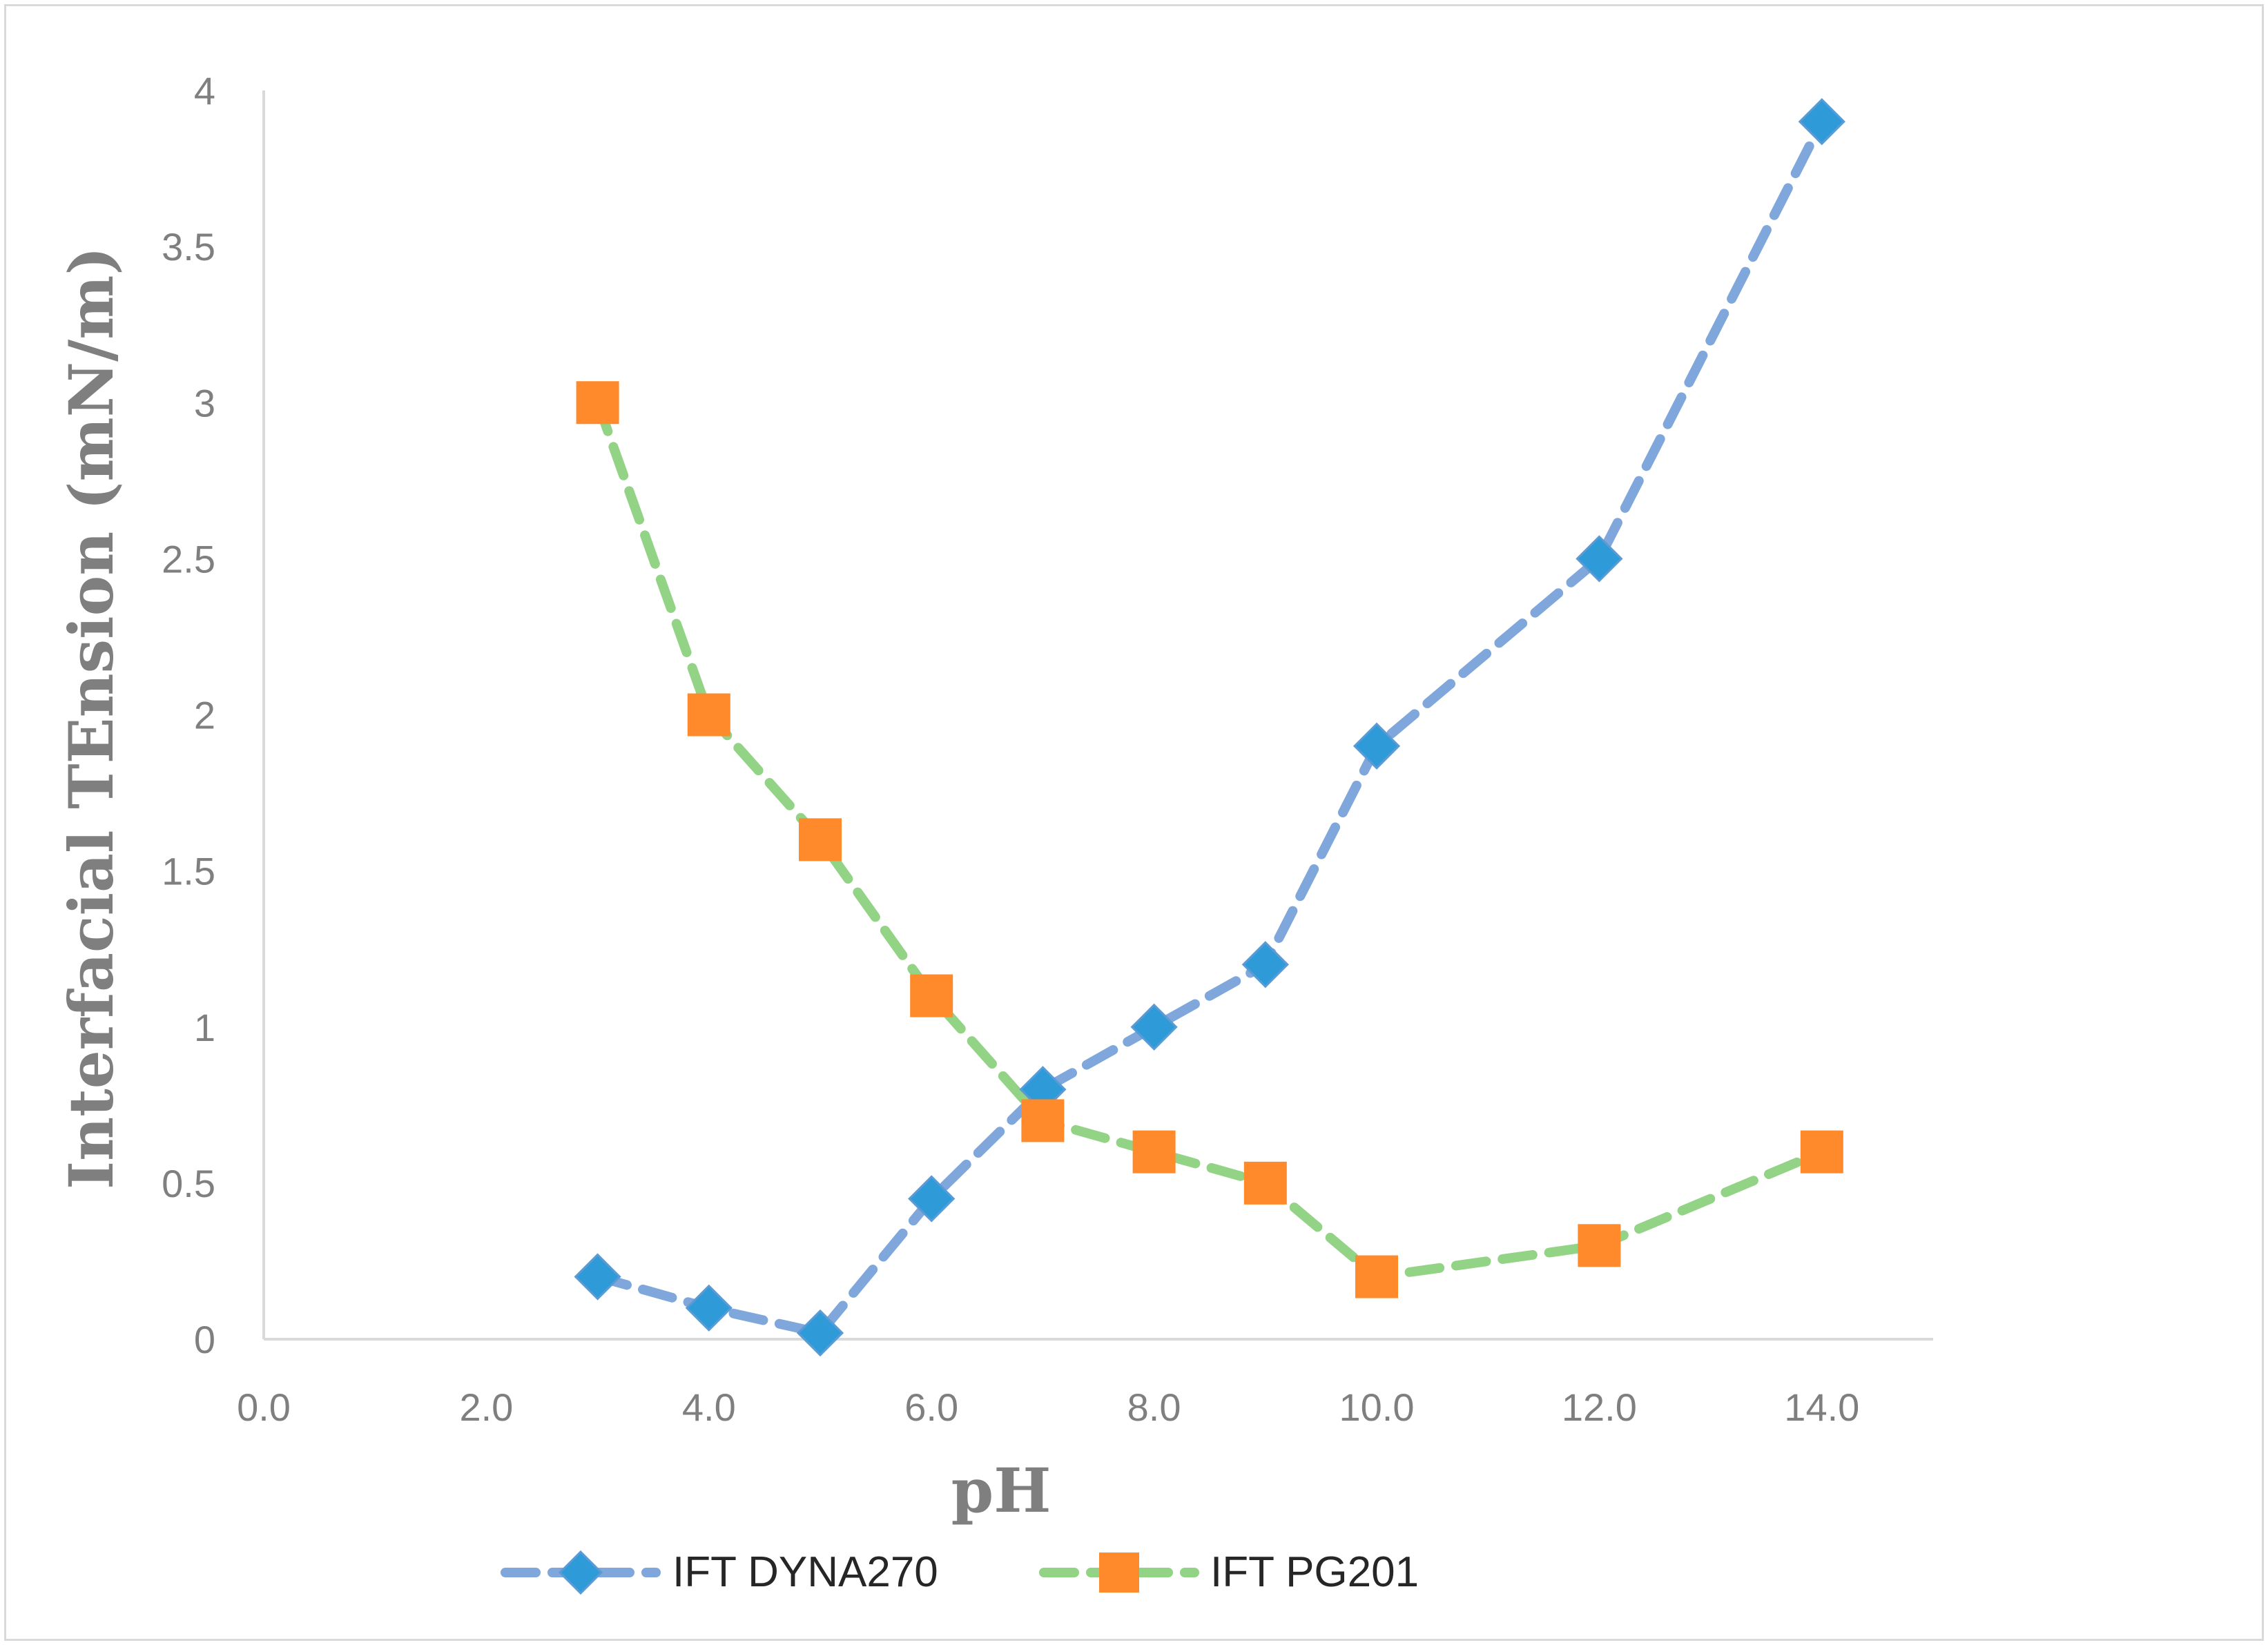  What do you see at coordinates (1821, 1407) in the screenshot?
I see `x-tick-label-7: 14.0` at bounding box center [1821, 1407].